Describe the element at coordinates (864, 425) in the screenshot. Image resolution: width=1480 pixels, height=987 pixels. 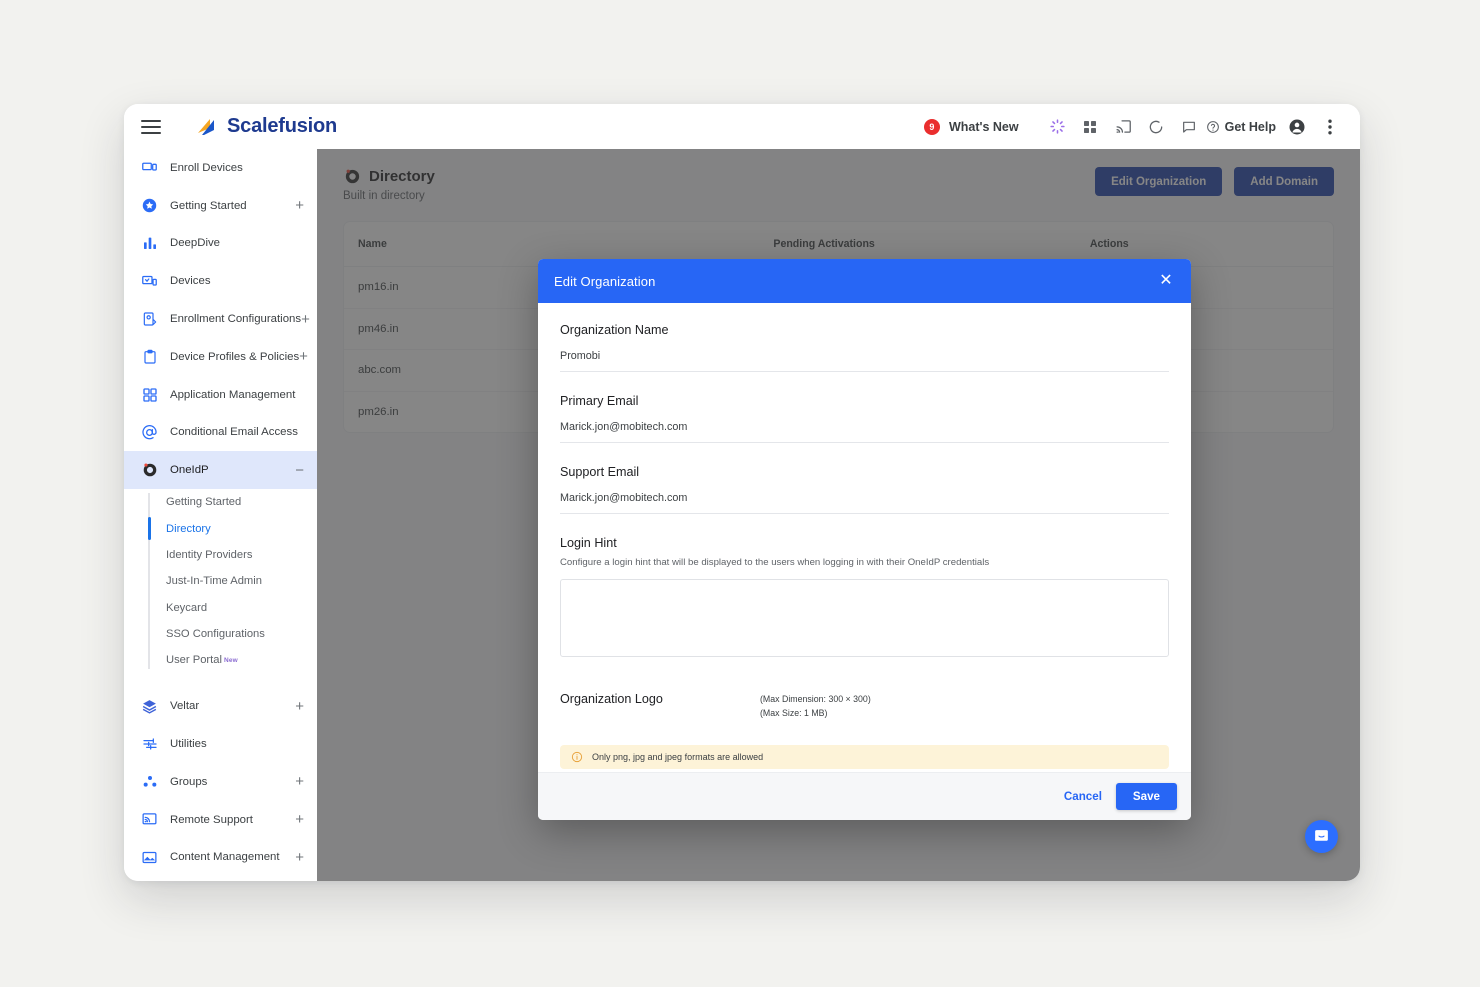
I see `primary-email-value: Marick.jon@mobitech.com` at that location.